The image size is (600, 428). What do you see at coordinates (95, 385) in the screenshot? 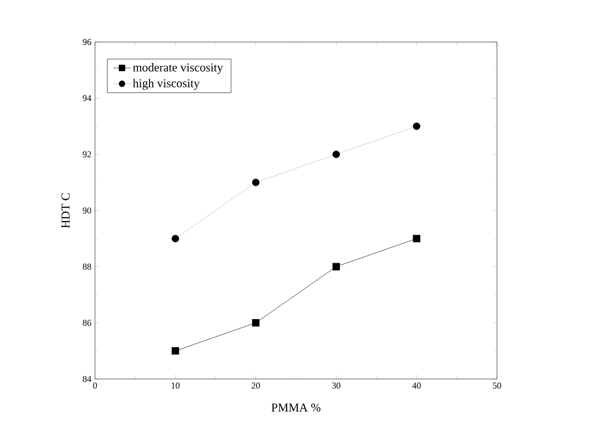
I see `x-tick-label: 0` at bounding box center [95, 385].